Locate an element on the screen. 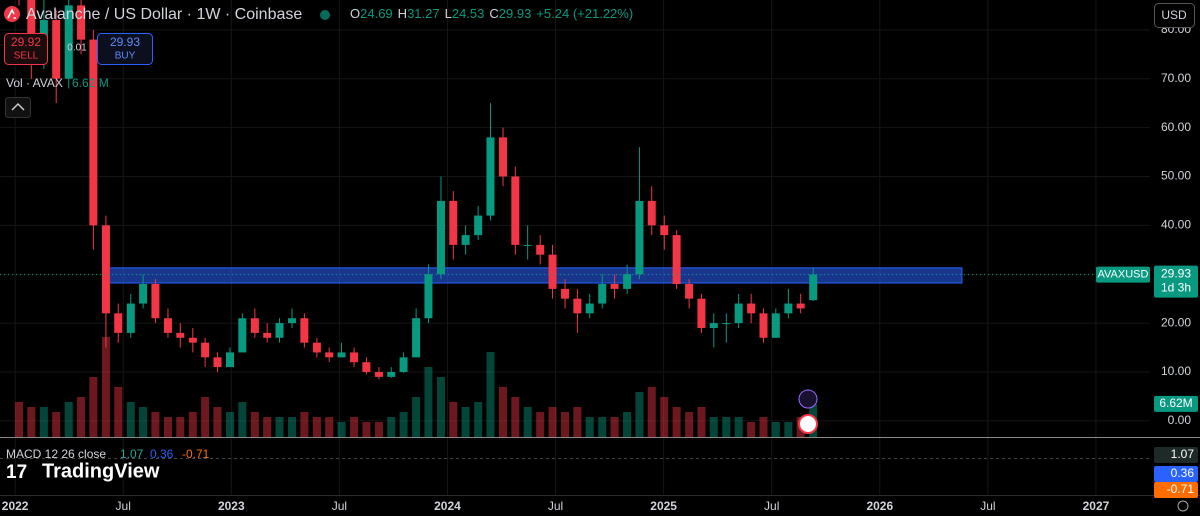 Image resolution: width=1200 pixels, height=516 pixels. macd-tag is located at coordinates (1176, 474).